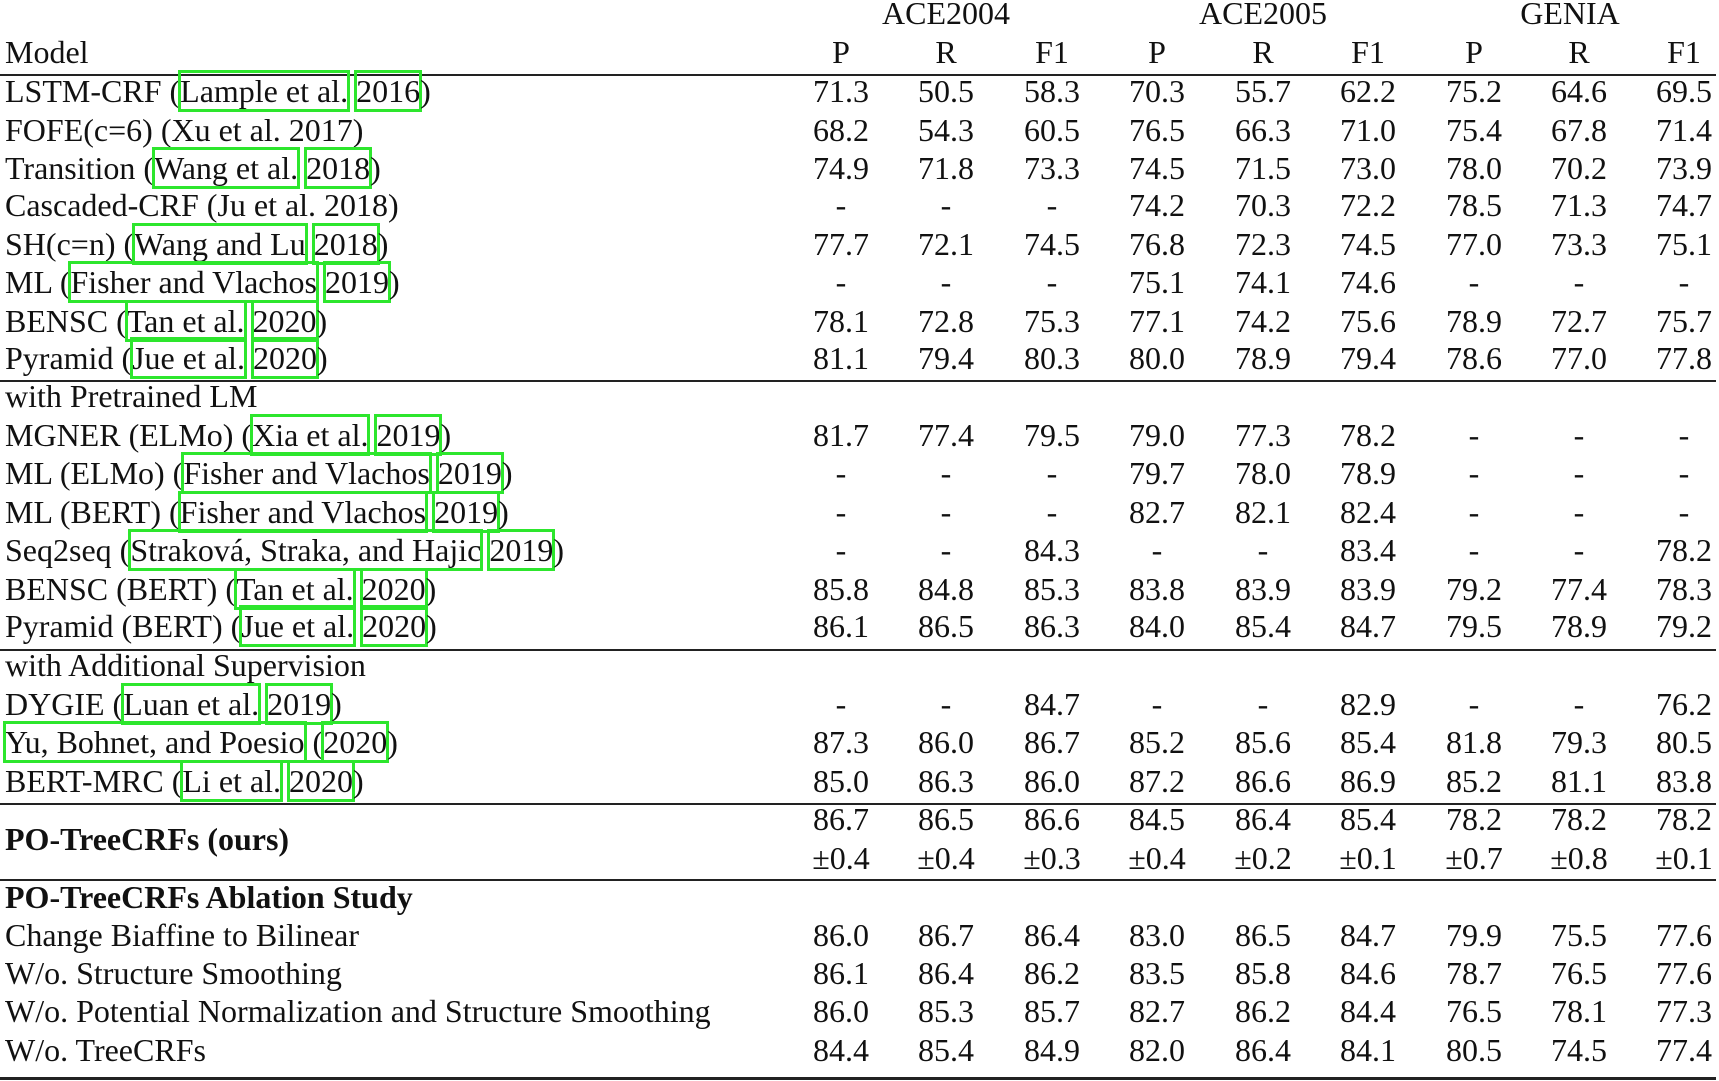 The image size is (1719, 1081). What do you see at coordinates (1052, 91) in the screenshot?
I see `table-cell: 58.3` at bounding box center [1052, 91].